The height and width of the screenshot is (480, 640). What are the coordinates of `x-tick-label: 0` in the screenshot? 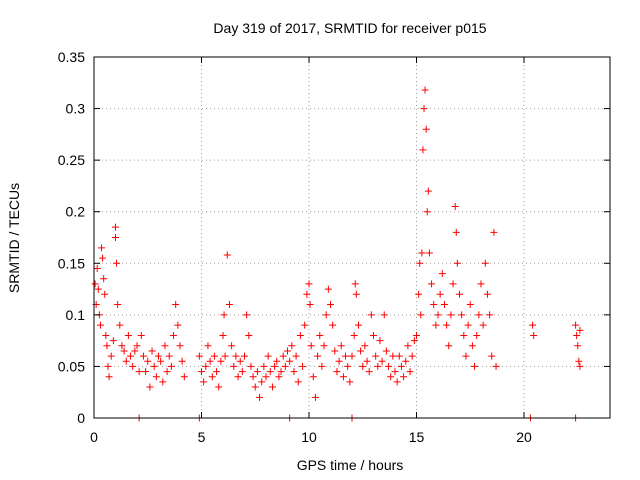 It's located at (94, 437).